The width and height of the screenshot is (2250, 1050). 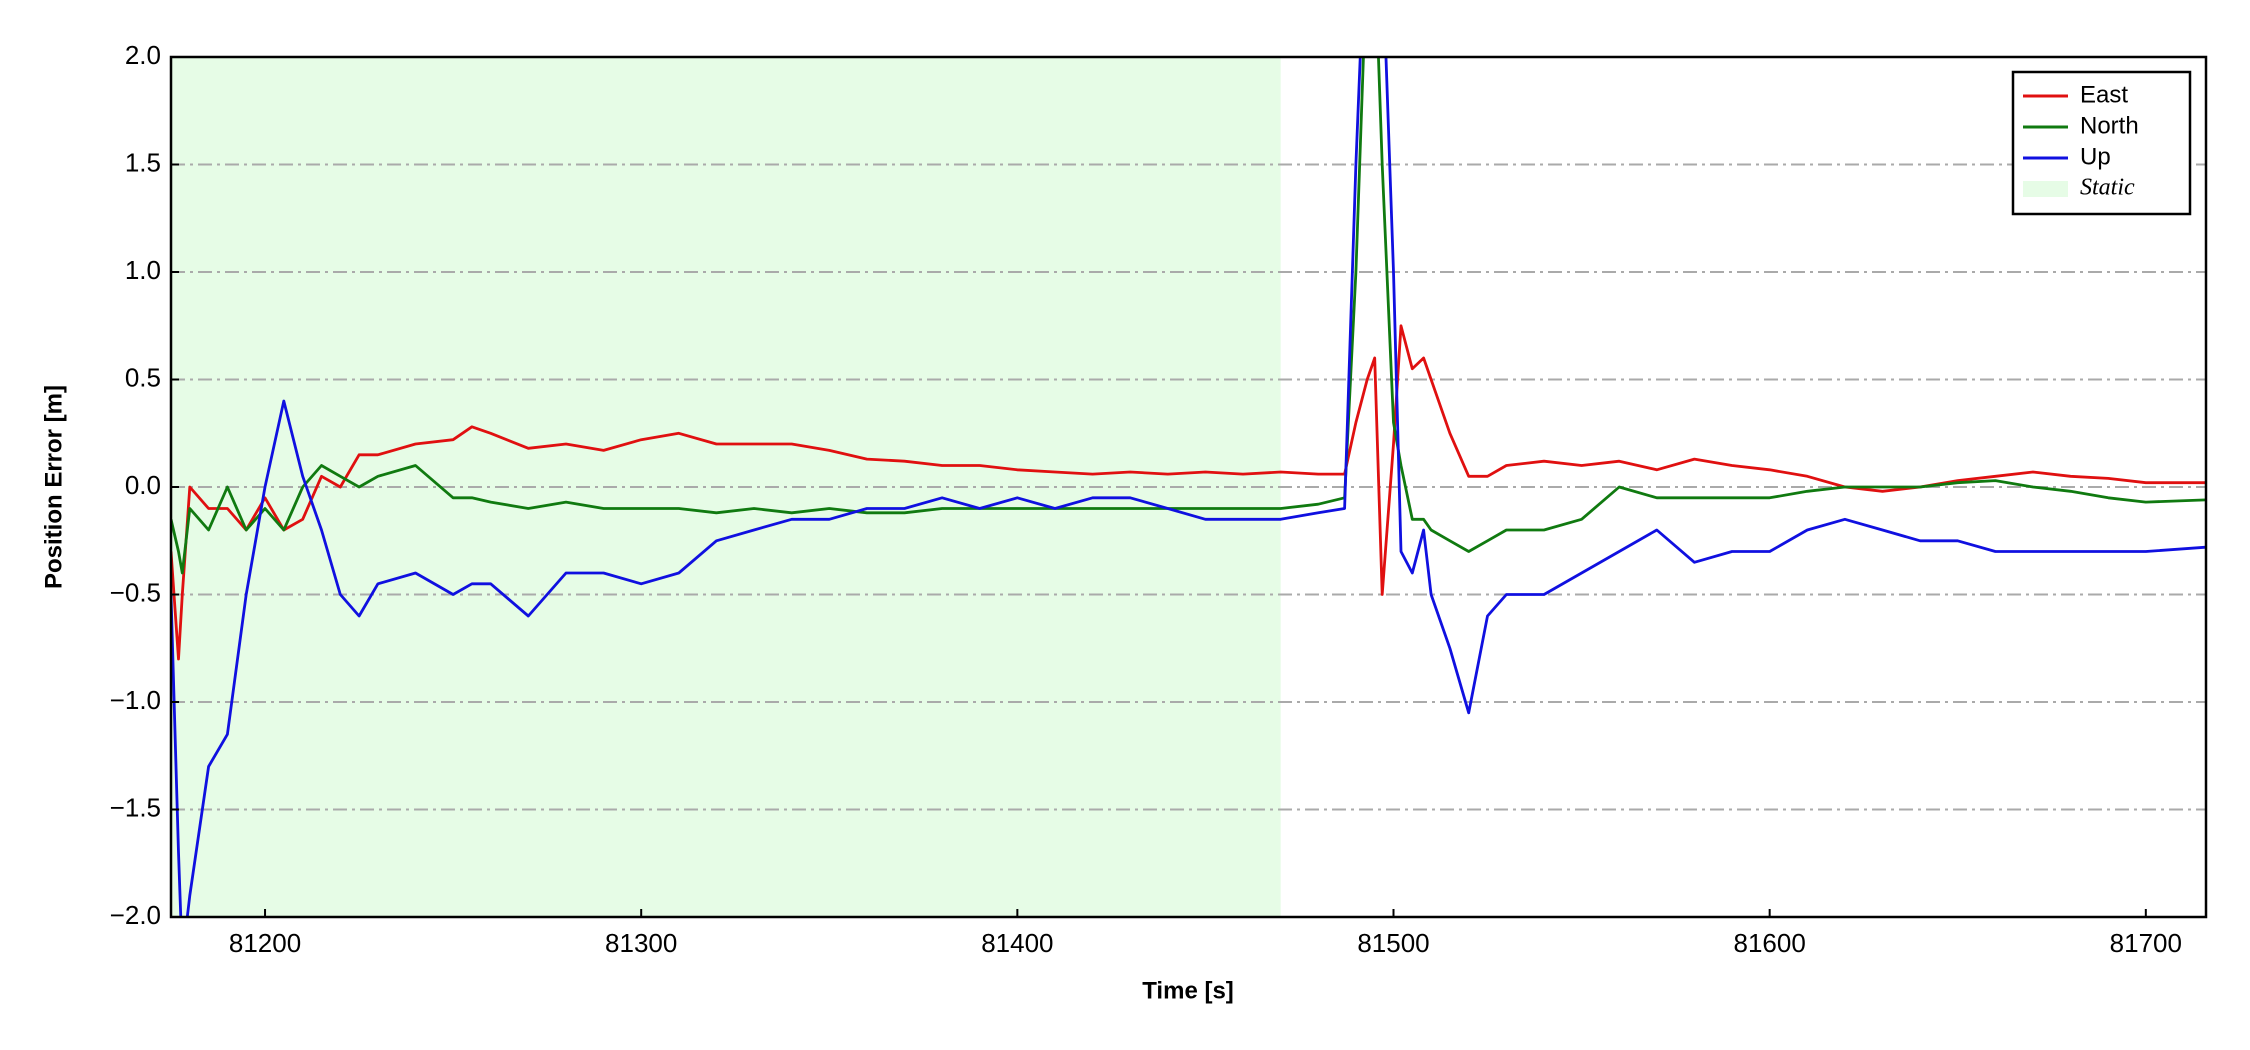 What do you see at coordinates (641, 943) in the screenshot?
I see `x-tick-label: 81300` at bounding box center [641, 943].